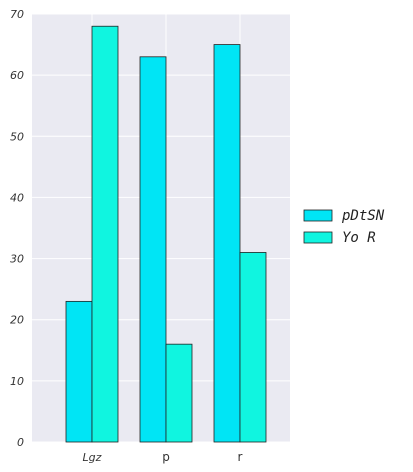 The width and height of the screenshot is (413, 472). What do you see at coordinates (166, 457) in the screenshot?
I see `x-tick-label: p` at bounding box center [166, 457].